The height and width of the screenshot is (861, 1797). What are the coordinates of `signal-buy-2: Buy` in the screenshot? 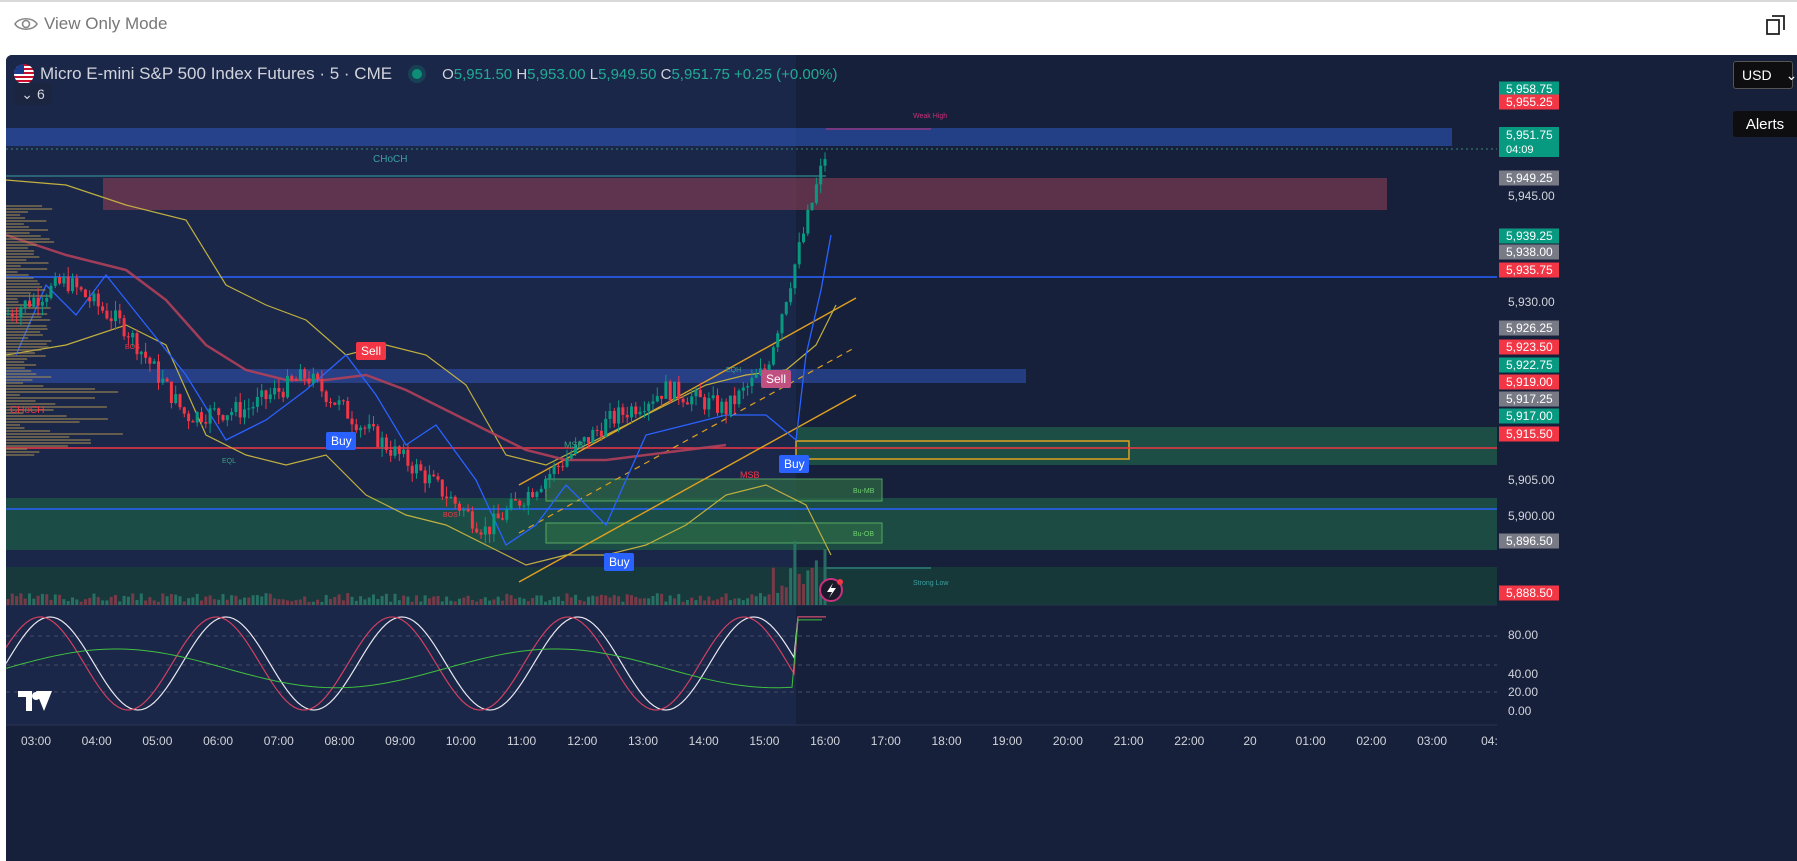 It's located at (619, 562).